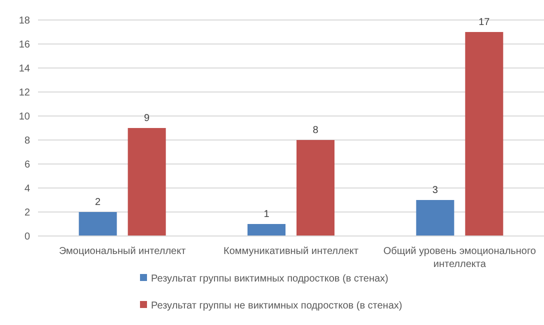 Image resolution: width=544 pixels, height=325 pixels. What do you see at coordinates (147, 118) in the screenshot?
I see `data-label: 9` at bounding box center [147, 118].